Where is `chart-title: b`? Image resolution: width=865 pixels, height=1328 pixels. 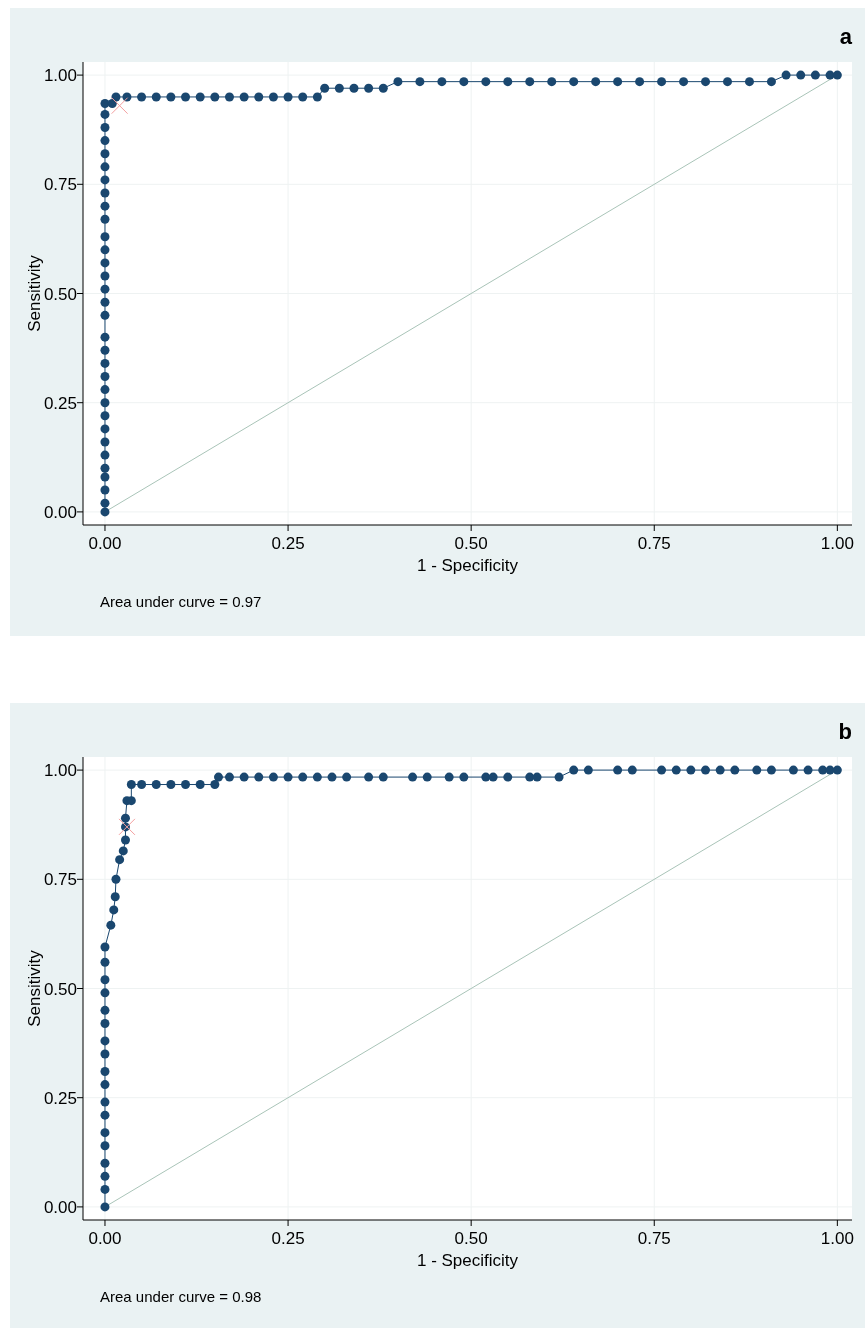
chart-title: b is located at coordinates (845, 731).